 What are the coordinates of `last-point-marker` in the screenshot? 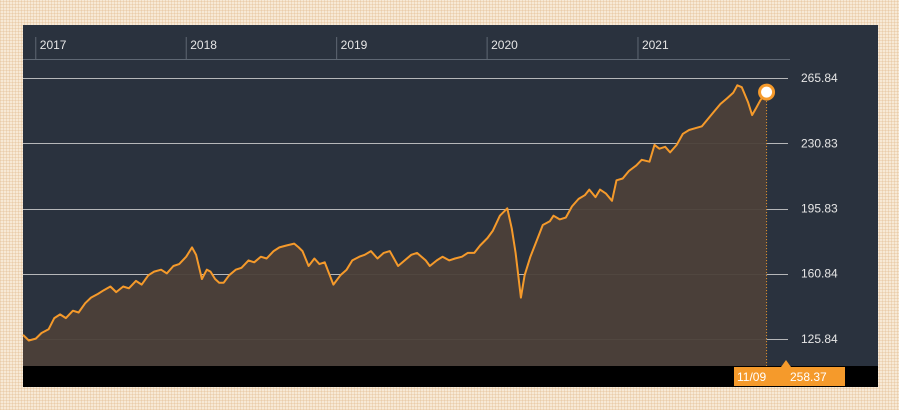 It's located at (767, 92).